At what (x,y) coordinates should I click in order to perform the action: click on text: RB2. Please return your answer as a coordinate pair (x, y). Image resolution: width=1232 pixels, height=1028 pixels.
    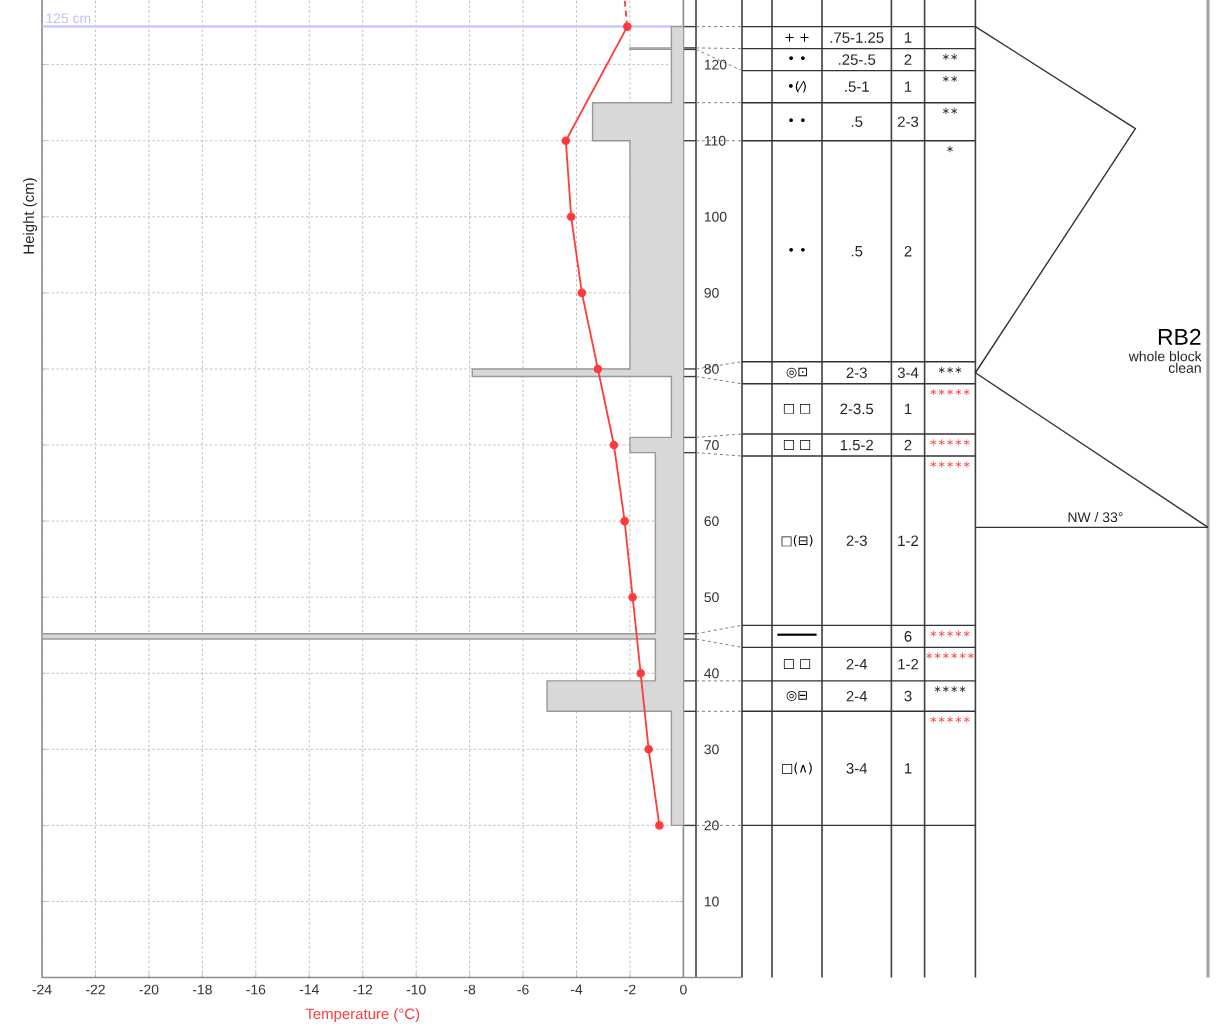
    Looking at the image, I should click on (1179, 336).